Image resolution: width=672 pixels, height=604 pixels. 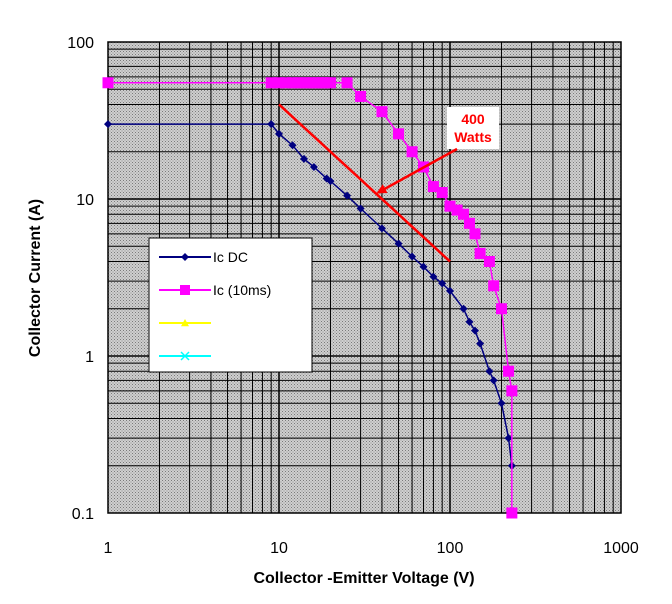 What do you see at coordinates (203, 257) in the screenshot?
I see `legend-entry: Ic DC` at bounding box center [203, 257].